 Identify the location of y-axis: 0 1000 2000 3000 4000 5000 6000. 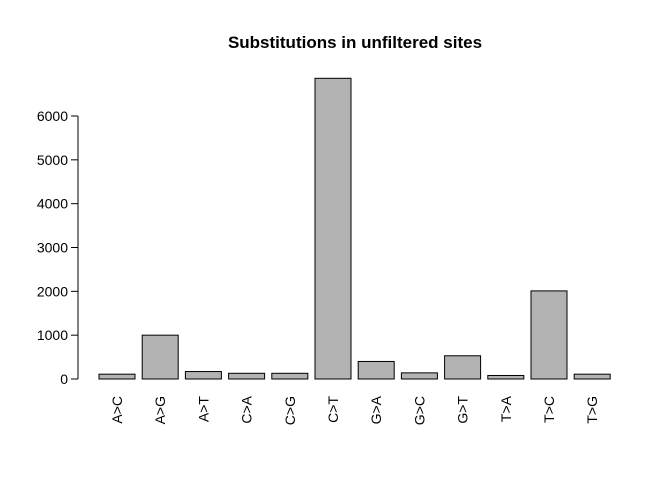
(58, 247).